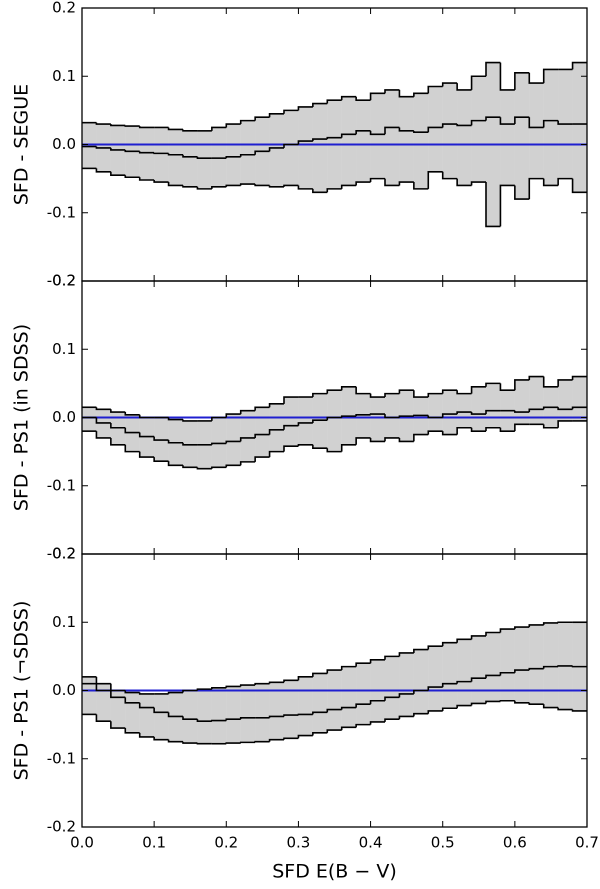 This screenshot has width=600, height=889. I want to click on x-tick-label: 0.5, so click(443, 843).